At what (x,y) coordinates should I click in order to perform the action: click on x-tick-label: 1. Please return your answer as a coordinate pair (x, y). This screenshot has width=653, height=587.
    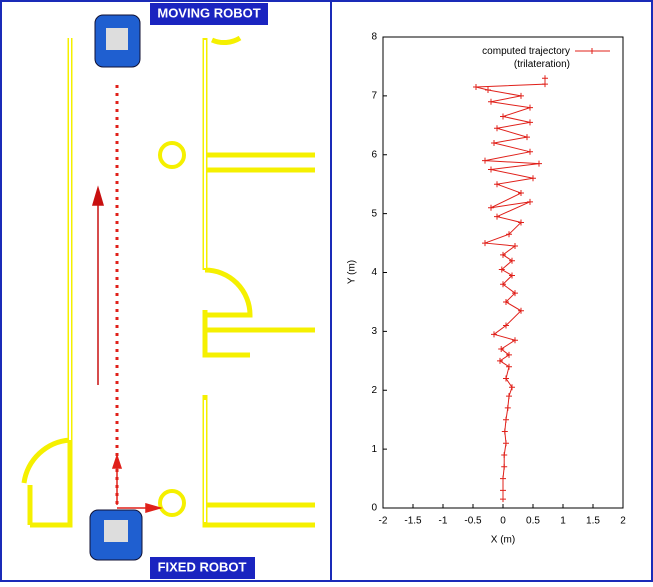
    Looking at the image, I should click on (563, 521).